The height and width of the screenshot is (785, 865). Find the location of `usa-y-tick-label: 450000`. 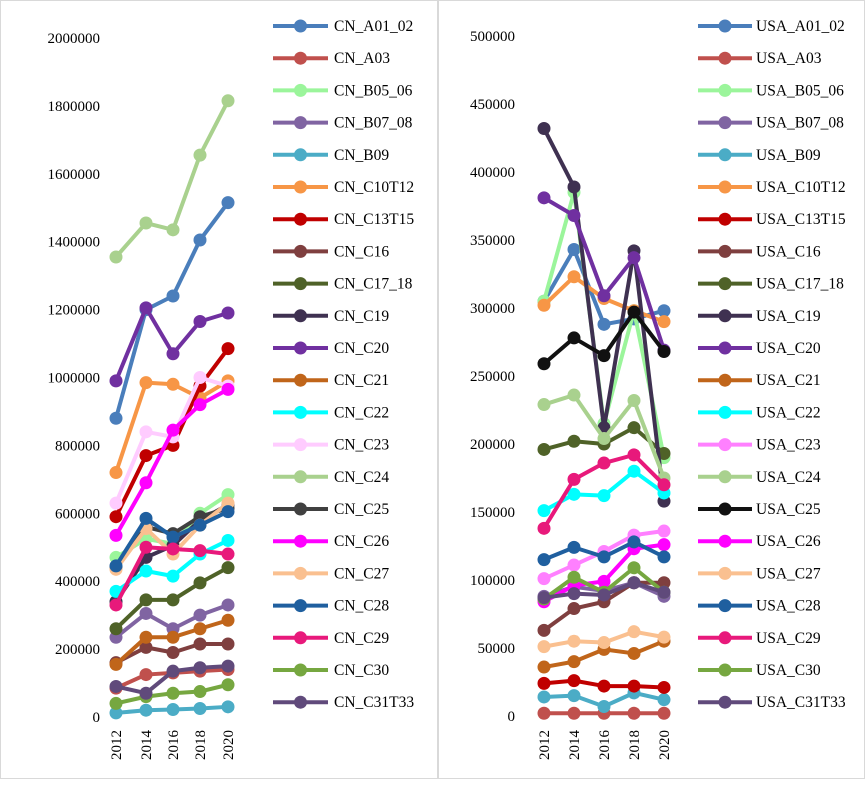

usa-y-tick-label: 450000 is located at coordinates (492, 105).